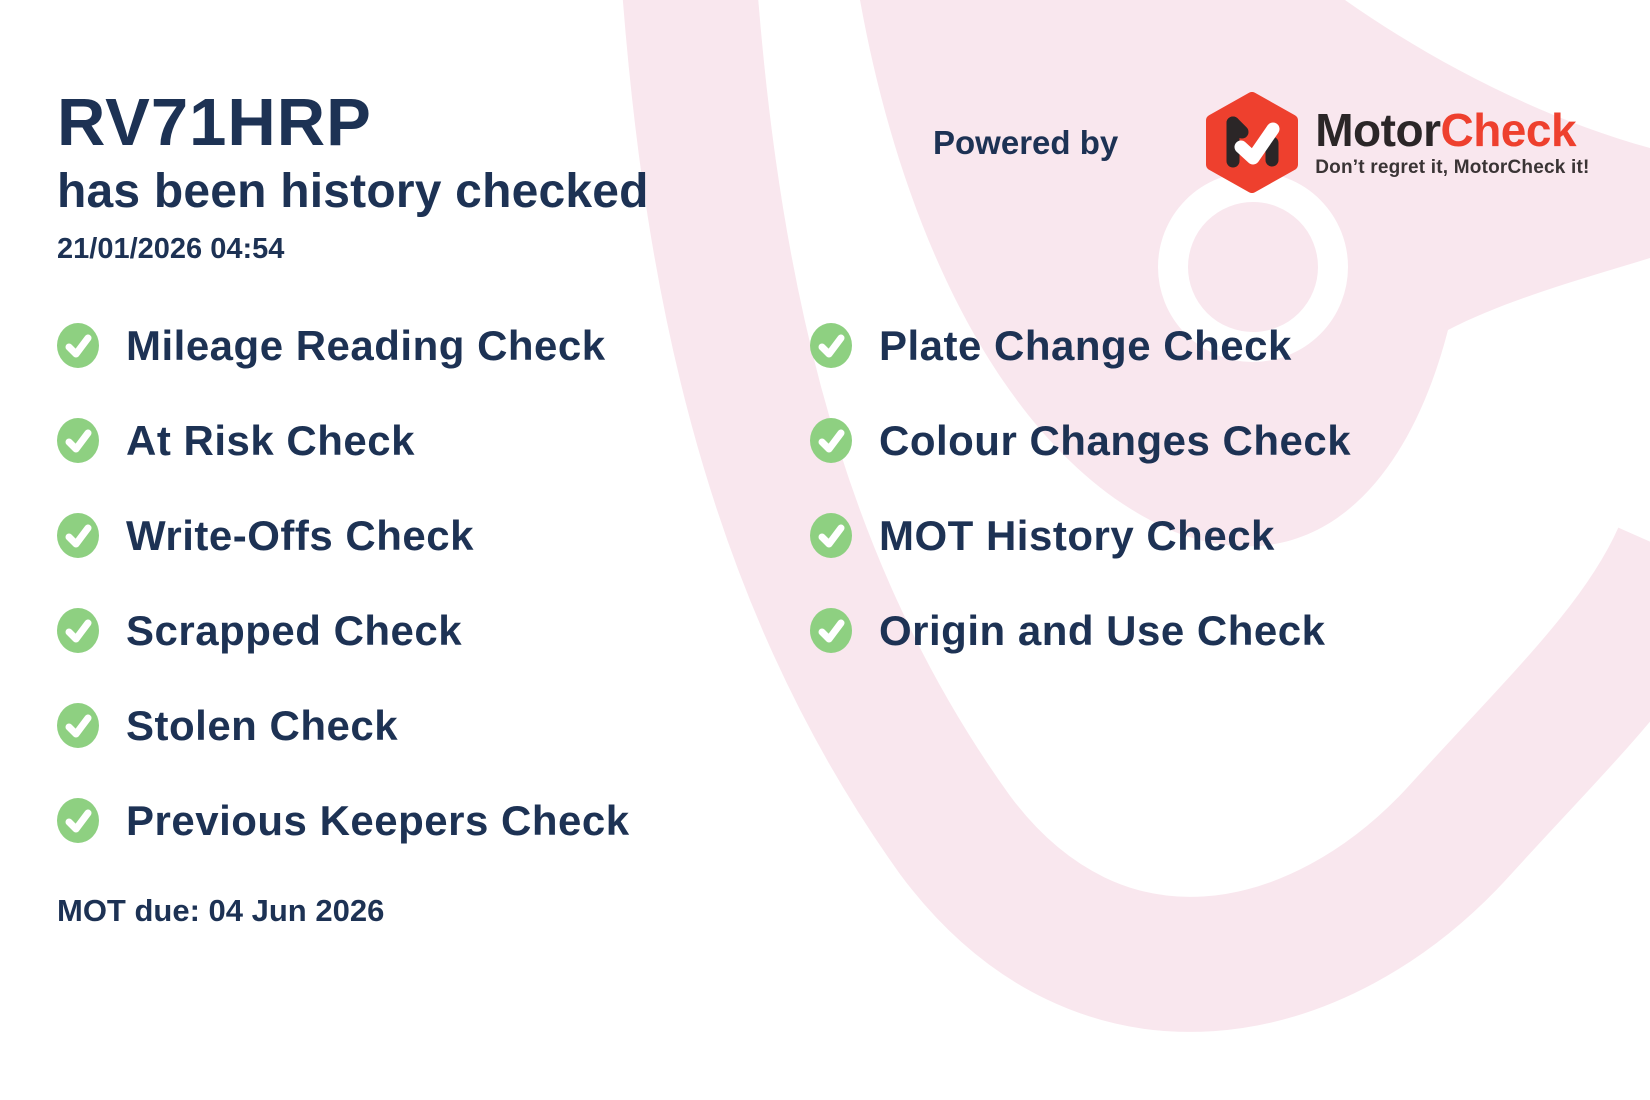 The width and height of the screenshot is (1650, 1100). I want to click on mot-due-text: MOT due: 04 Jun 2026, so click(221, 910).